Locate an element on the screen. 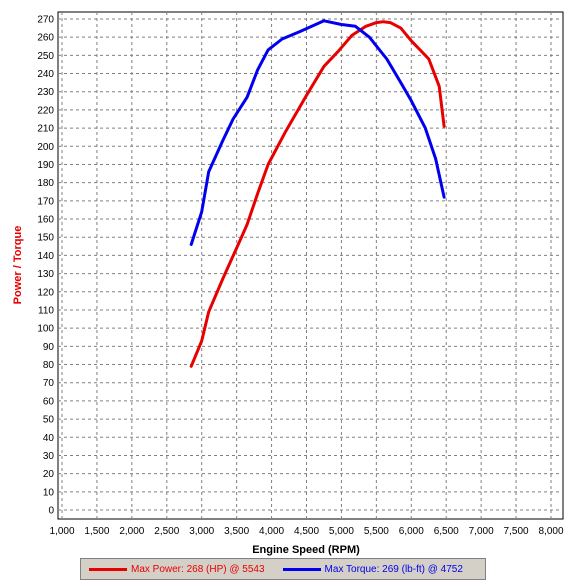 This screenshot has width=573, height=587. y-tick-label: 180 is located at coordinates (45, 183).